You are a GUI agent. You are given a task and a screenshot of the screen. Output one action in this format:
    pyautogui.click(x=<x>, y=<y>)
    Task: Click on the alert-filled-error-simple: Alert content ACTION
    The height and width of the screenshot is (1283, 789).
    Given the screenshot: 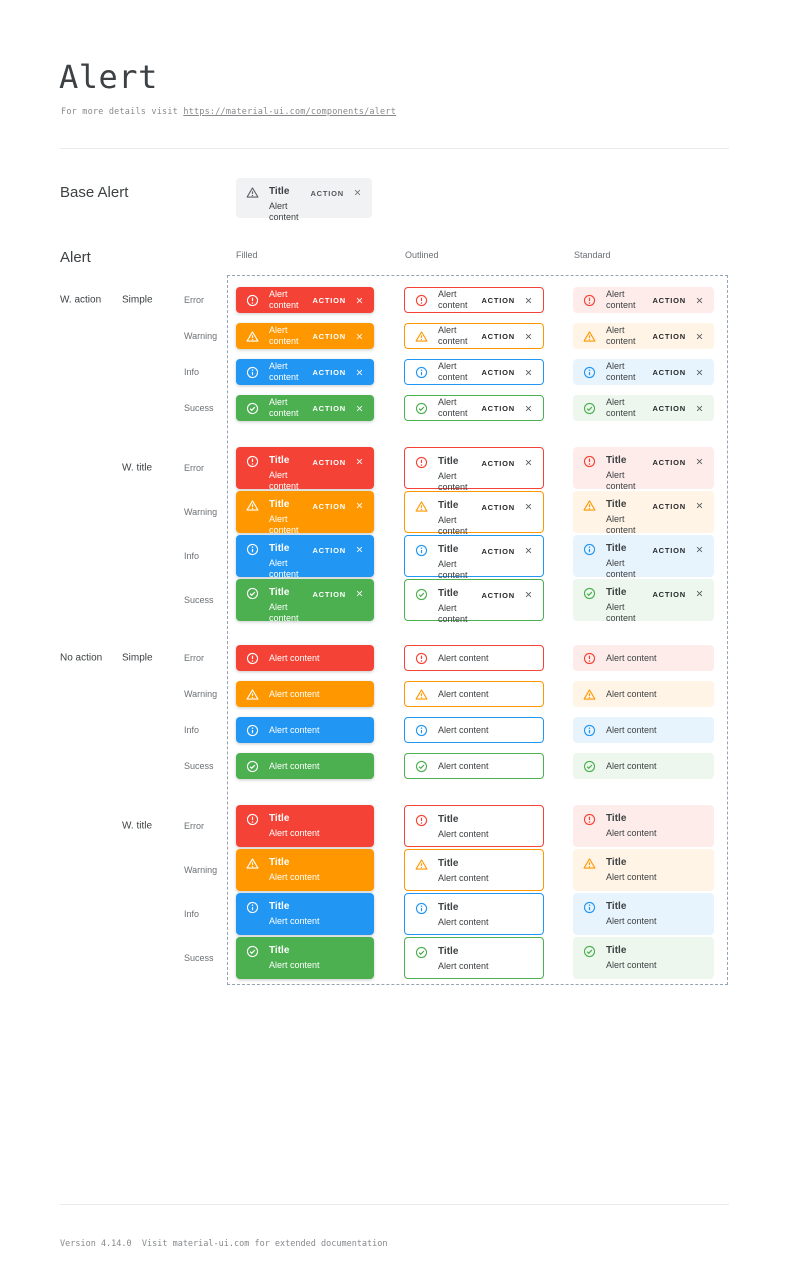 What is the action you would take?
    pyautogui.click(x=305, y=300)
    